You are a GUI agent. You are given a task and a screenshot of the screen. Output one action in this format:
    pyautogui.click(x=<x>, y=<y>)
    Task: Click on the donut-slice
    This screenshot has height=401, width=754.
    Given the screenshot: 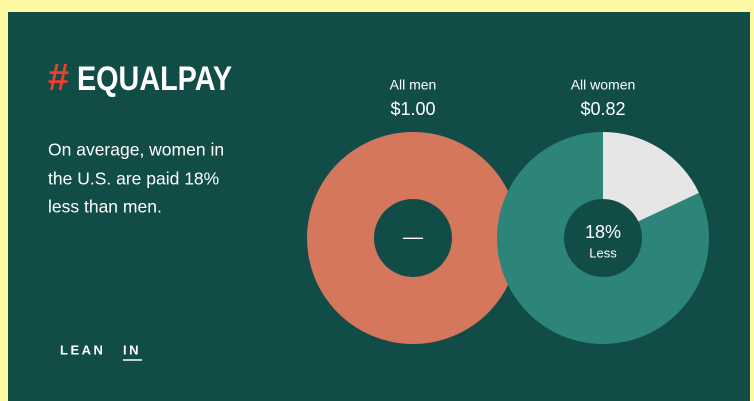 What is the action you would take?
    pyautogui.click(x=413, y=238)
    